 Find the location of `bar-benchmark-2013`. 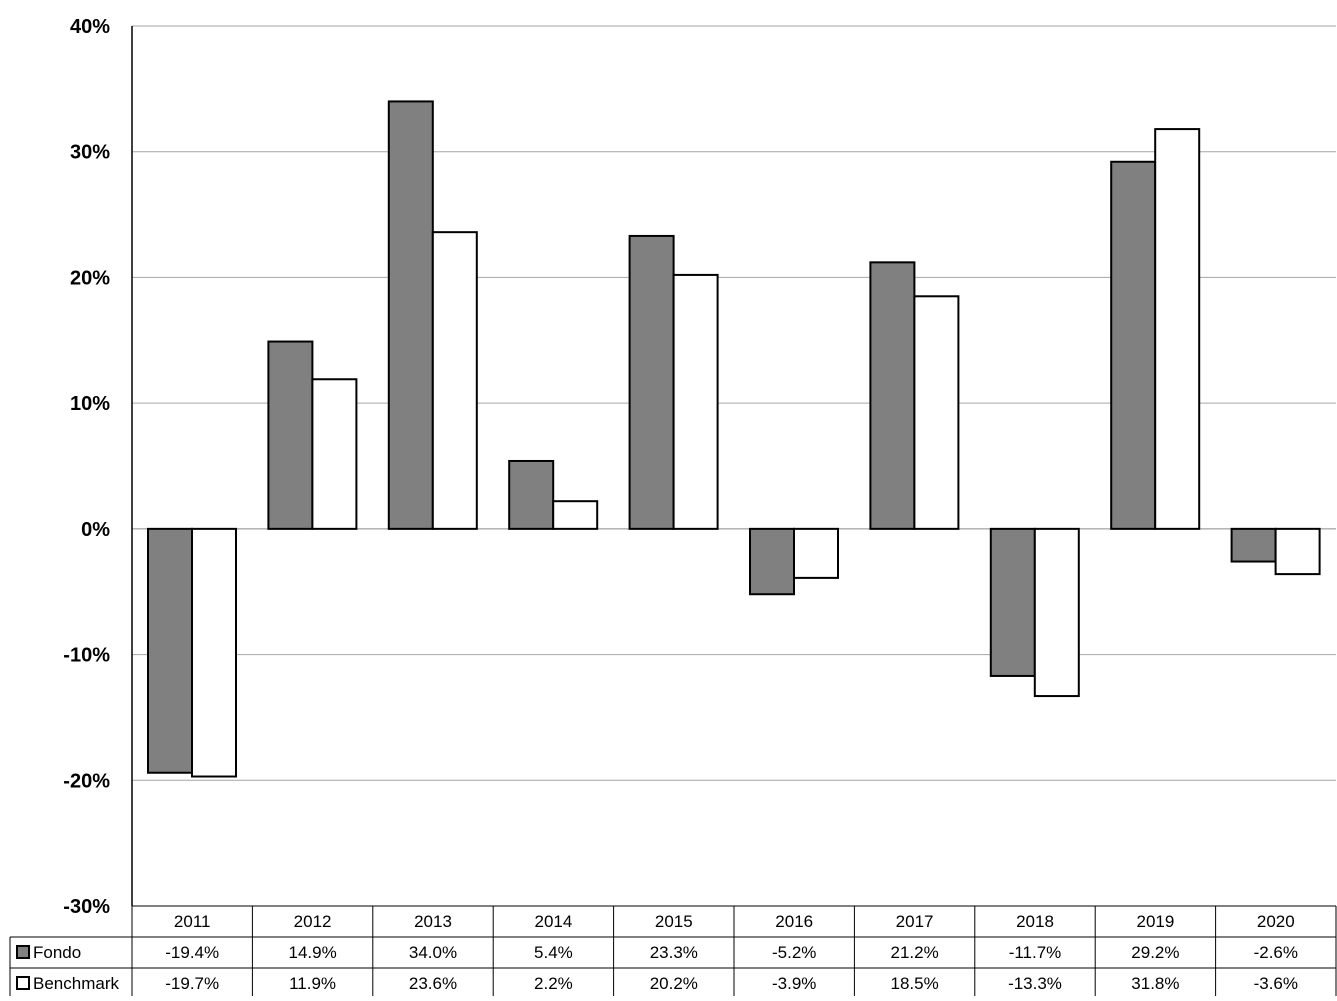

bar-benchmark-2013 is located at coordinates (454, 380).